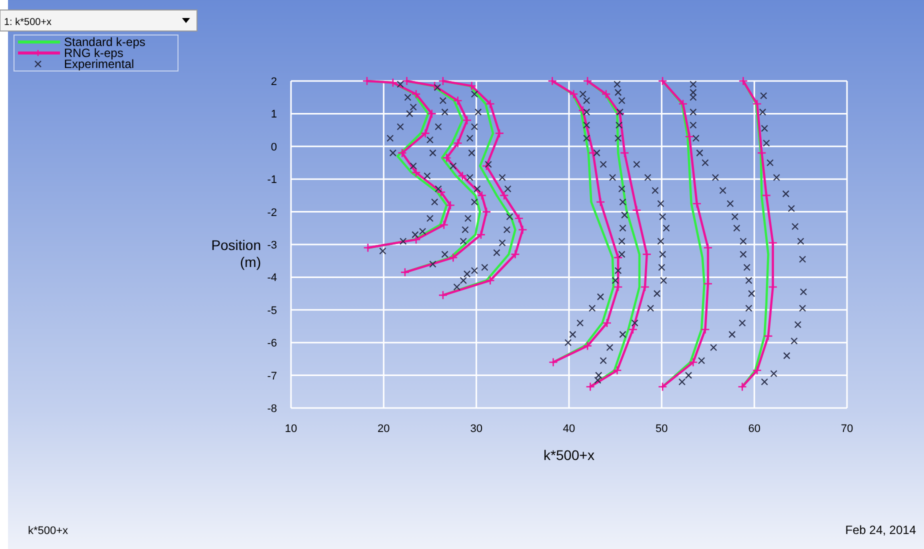  What do you see at coordinates (291, 429) in the screenshot?
I see `x-tick-label: 10` at bounding box center [291, 429].